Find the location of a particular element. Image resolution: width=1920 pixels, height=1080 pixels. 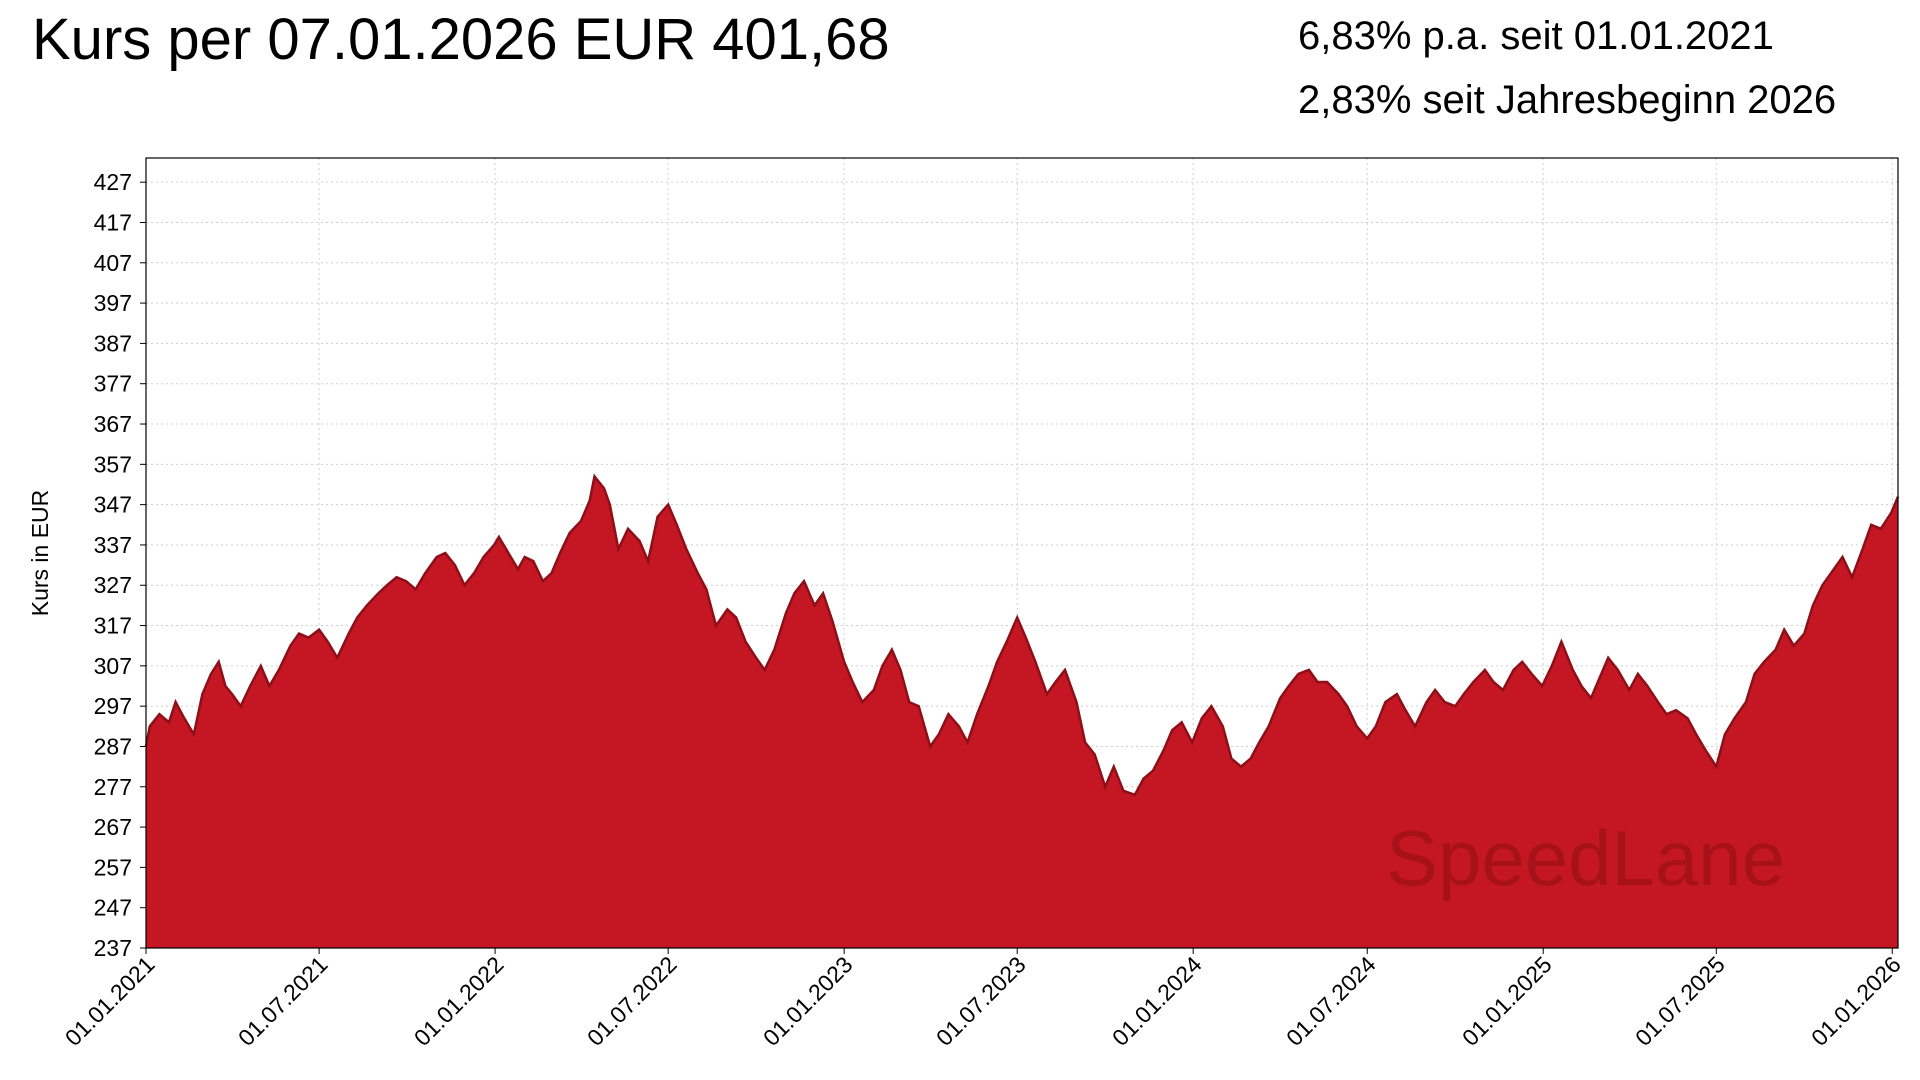

x-tick-label: 01.01.2022 is located at coordinates (459, 1001).